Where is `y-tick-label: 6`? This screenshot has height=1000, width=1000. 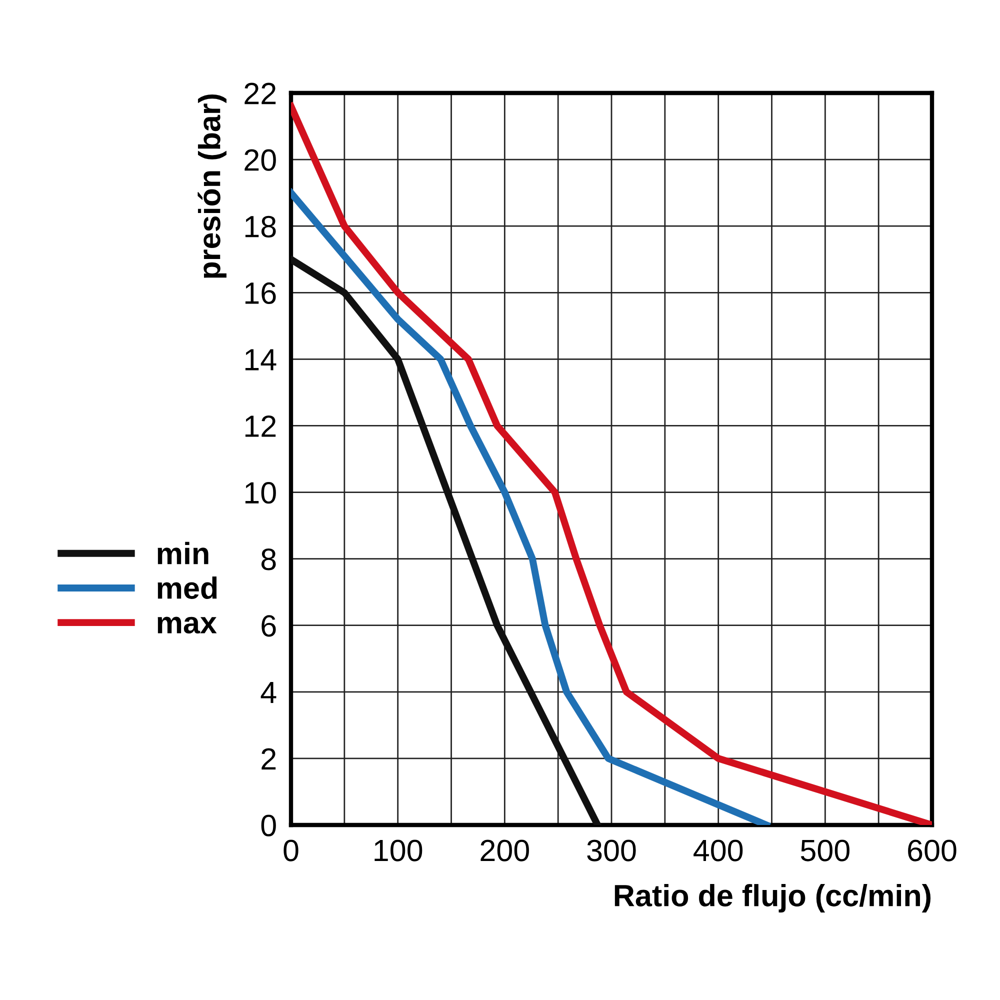 y-tick-label: 6 is located at coordinates (269, 626).